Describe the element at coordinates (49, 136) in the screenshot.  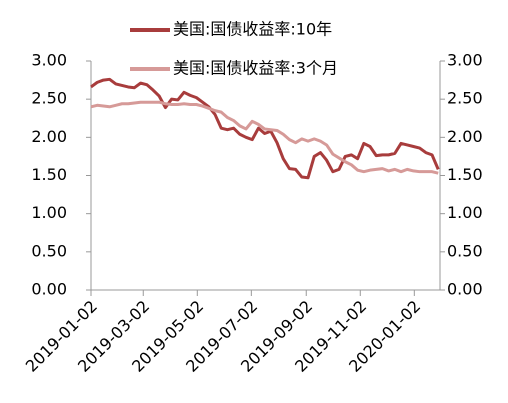
I see `y-tick-label: 2.00` at that location.